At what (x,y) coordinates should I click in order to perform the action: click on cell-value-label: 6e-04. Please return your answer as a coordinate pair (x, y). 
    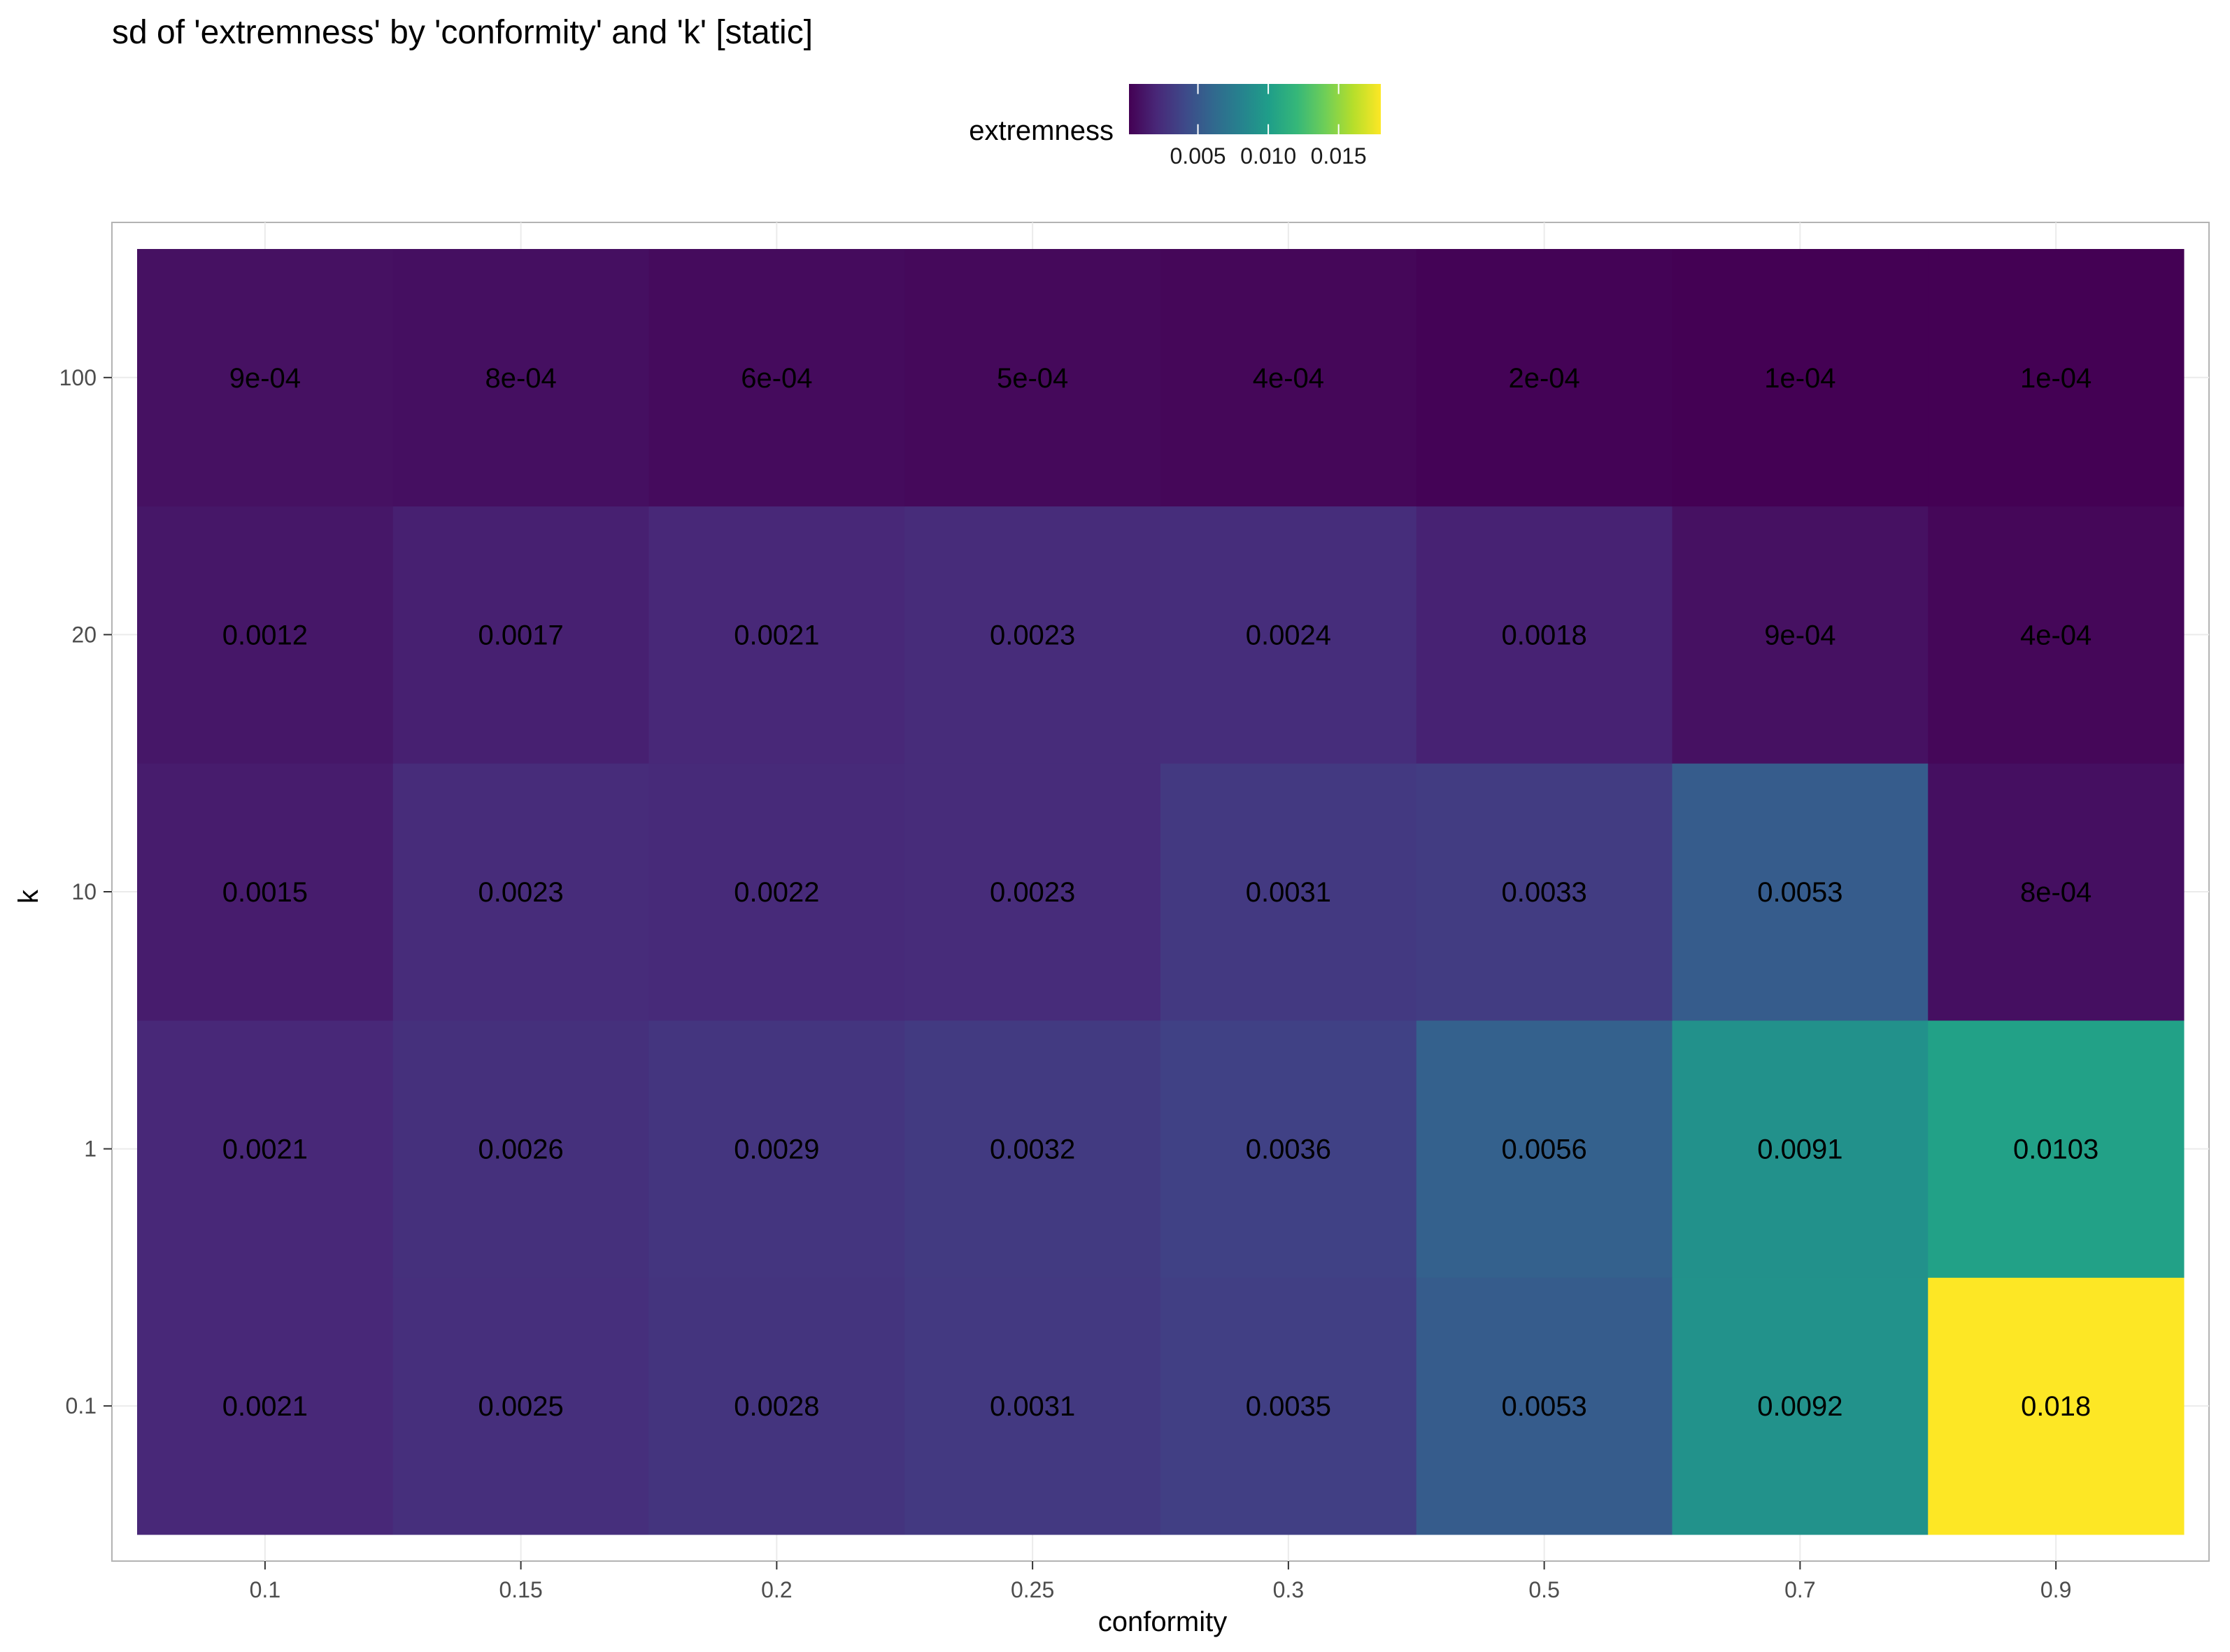
    Looking at the image, I should click on (777, 378).